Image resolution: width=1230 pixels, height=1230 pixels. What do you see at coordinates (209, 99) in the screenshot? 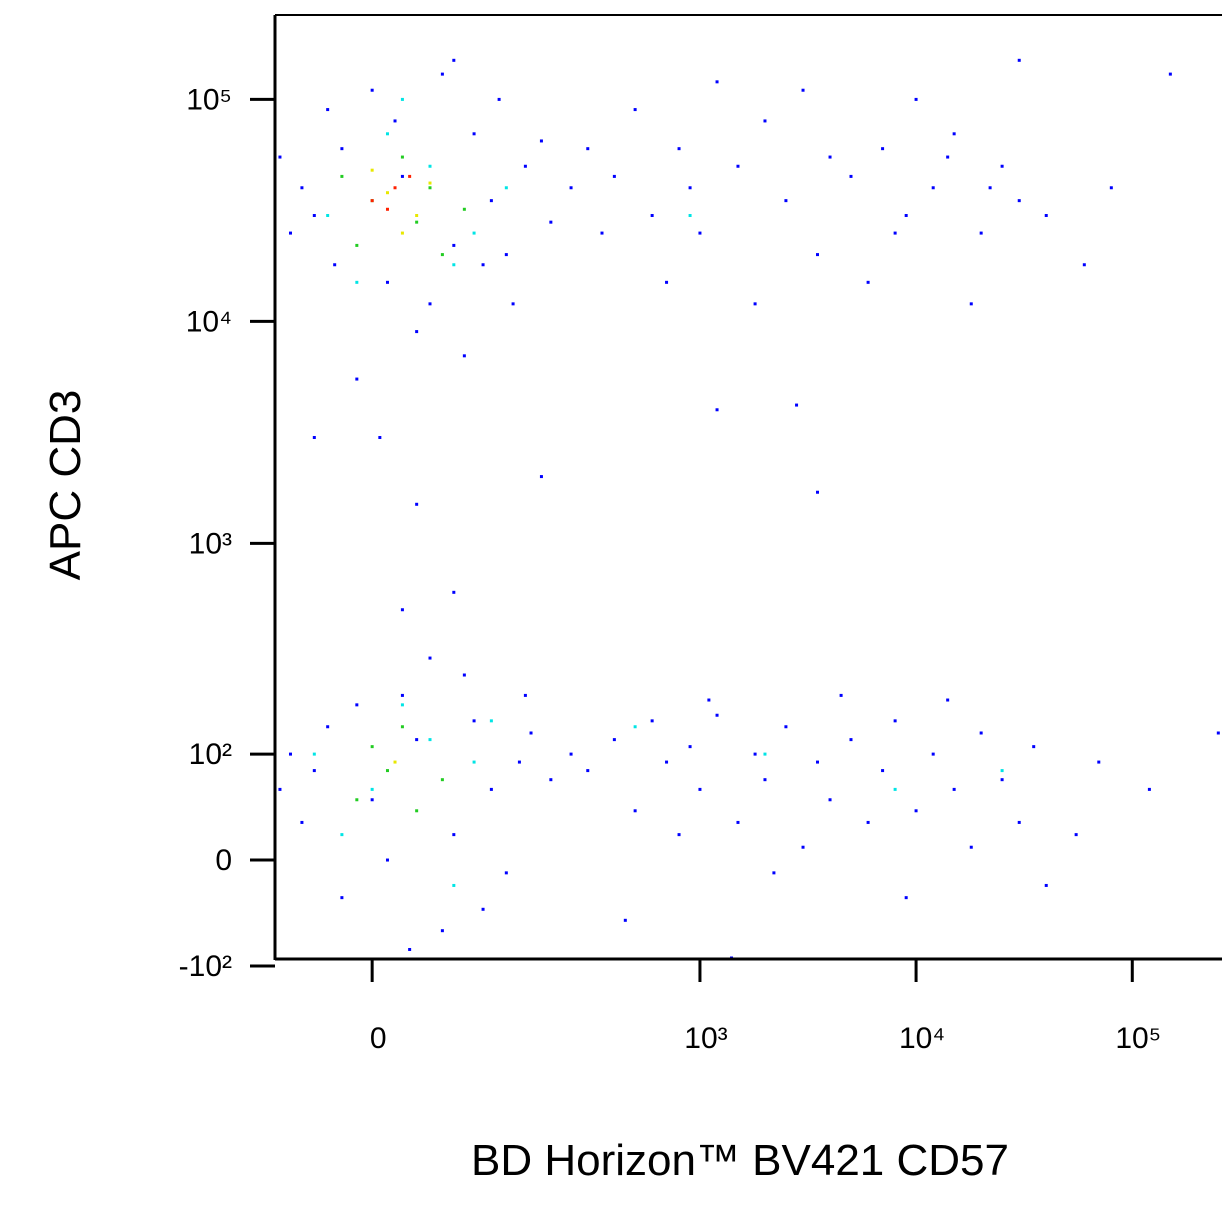
I see `y-tick-label: 10⁵` at bounding box center [209, 99].